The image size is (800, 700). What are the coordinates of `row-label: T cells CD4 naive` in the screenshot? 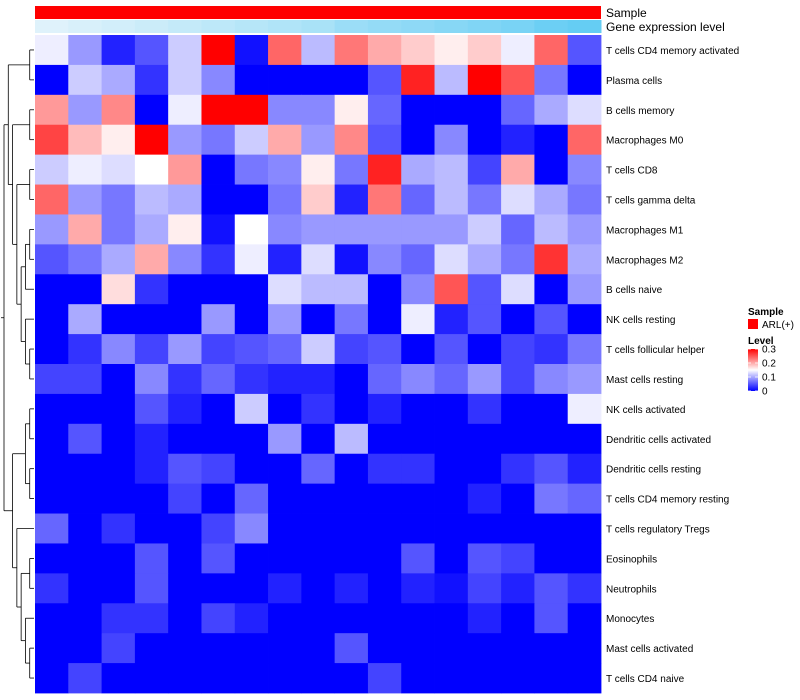 It's located at (645, 679).